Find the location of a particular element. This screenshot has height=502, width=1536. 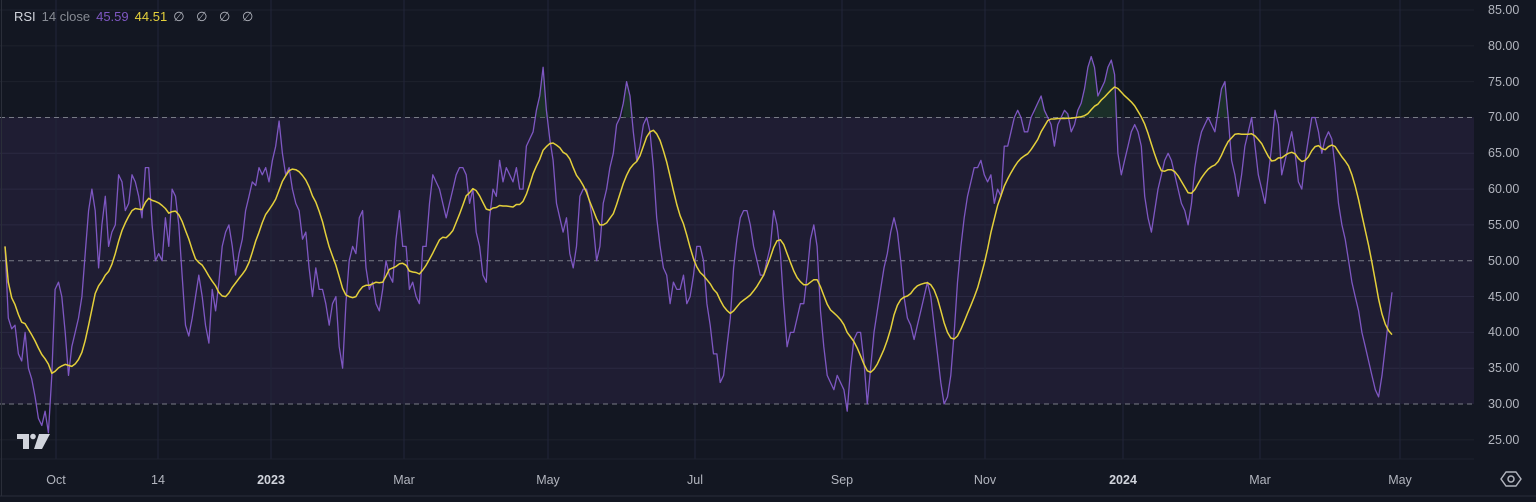

x-axis-label: Nov is located at coordinates (985, 480).